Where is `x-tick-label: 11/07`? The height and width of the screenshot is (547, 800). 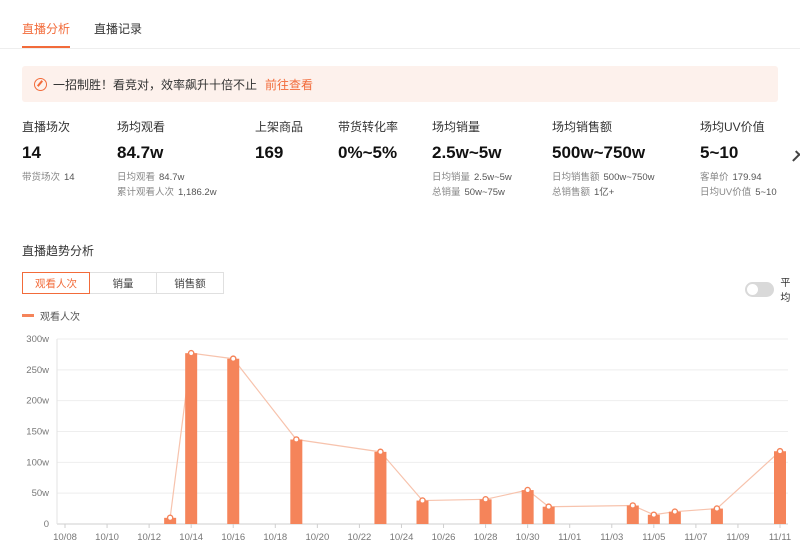 x-tick-label: 11/07 is located at coordinates (695, 537).